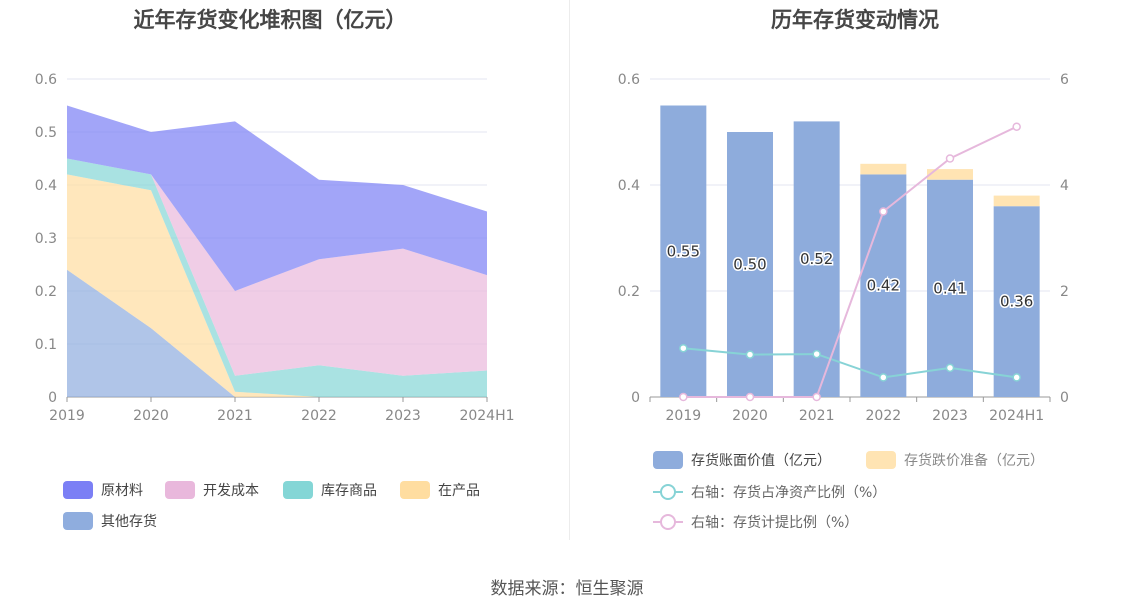 This screenshot has height=612, width=1134. What do you see at coordinates (46, 133) in the screenshot?
I see `left-y-tick-label: 0.5` at bounding box center [46, 133].